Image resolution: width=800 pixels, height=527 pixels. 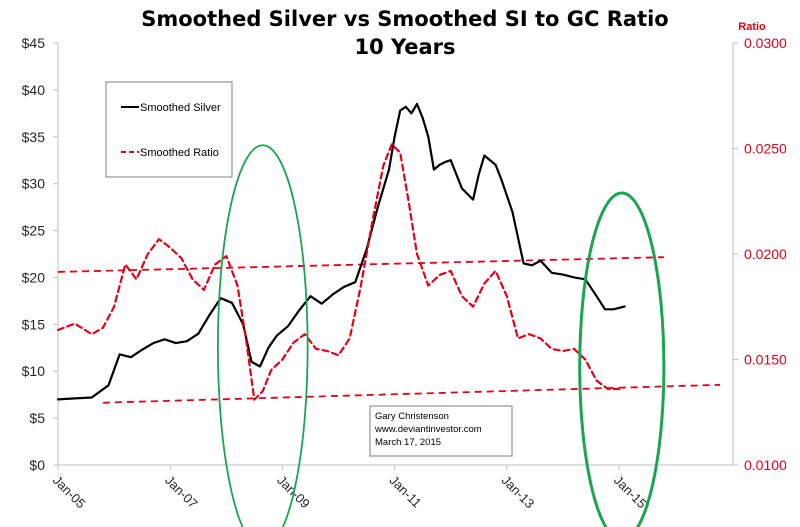 I want to click on legend: Smoothed Silver Smoothed Ratio, so click(x=169, y=129).